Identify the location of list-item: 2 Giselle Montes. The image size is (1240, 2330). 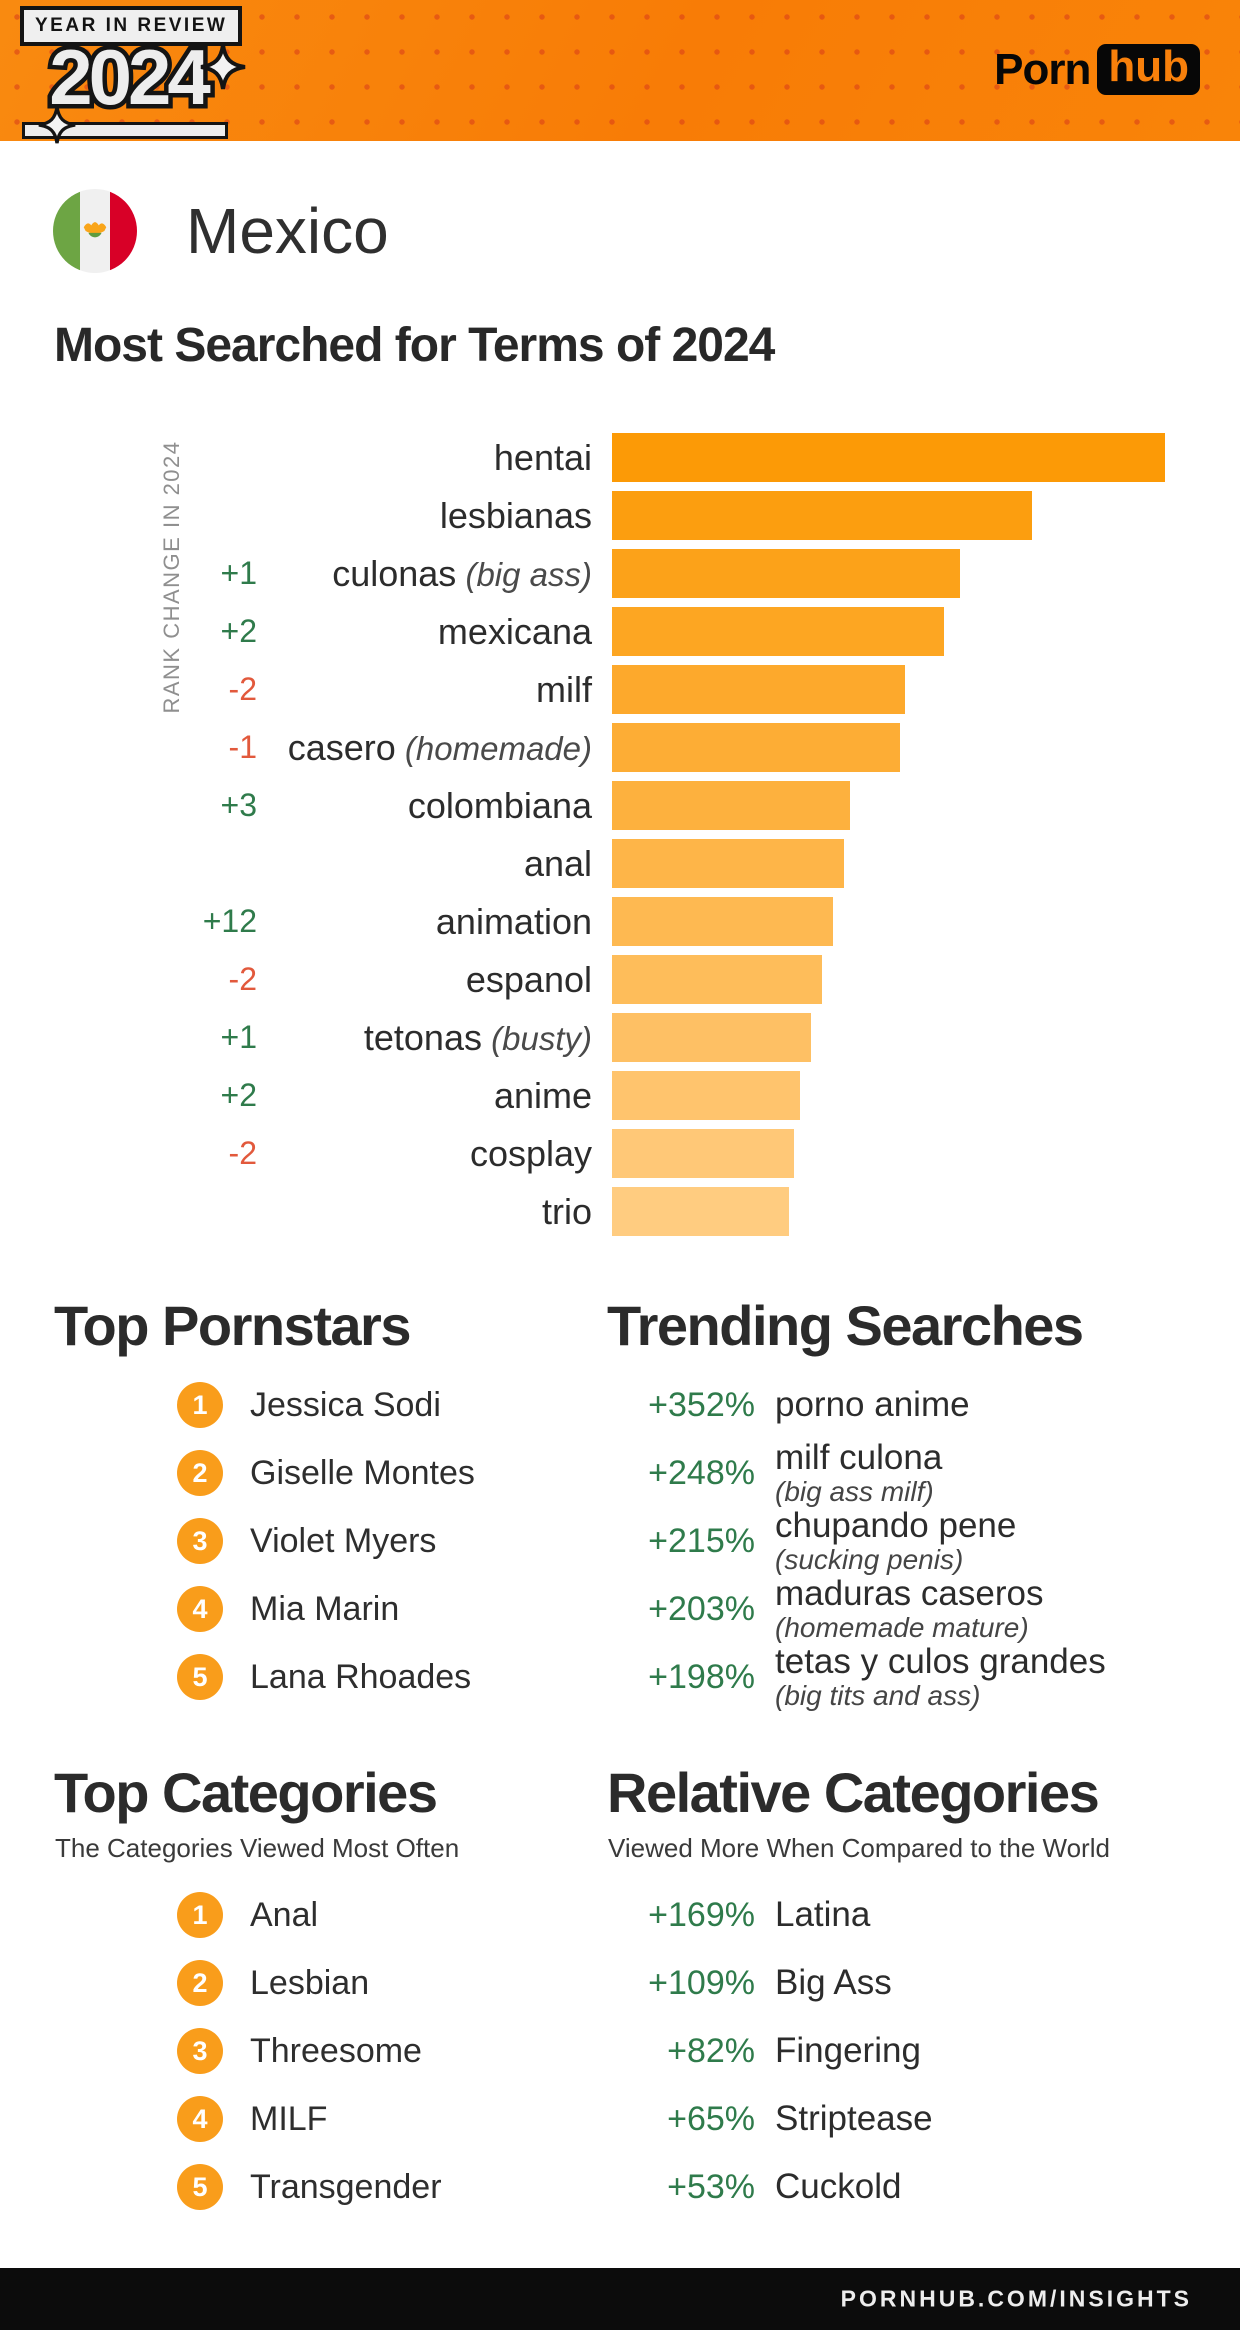
(326, 1473).